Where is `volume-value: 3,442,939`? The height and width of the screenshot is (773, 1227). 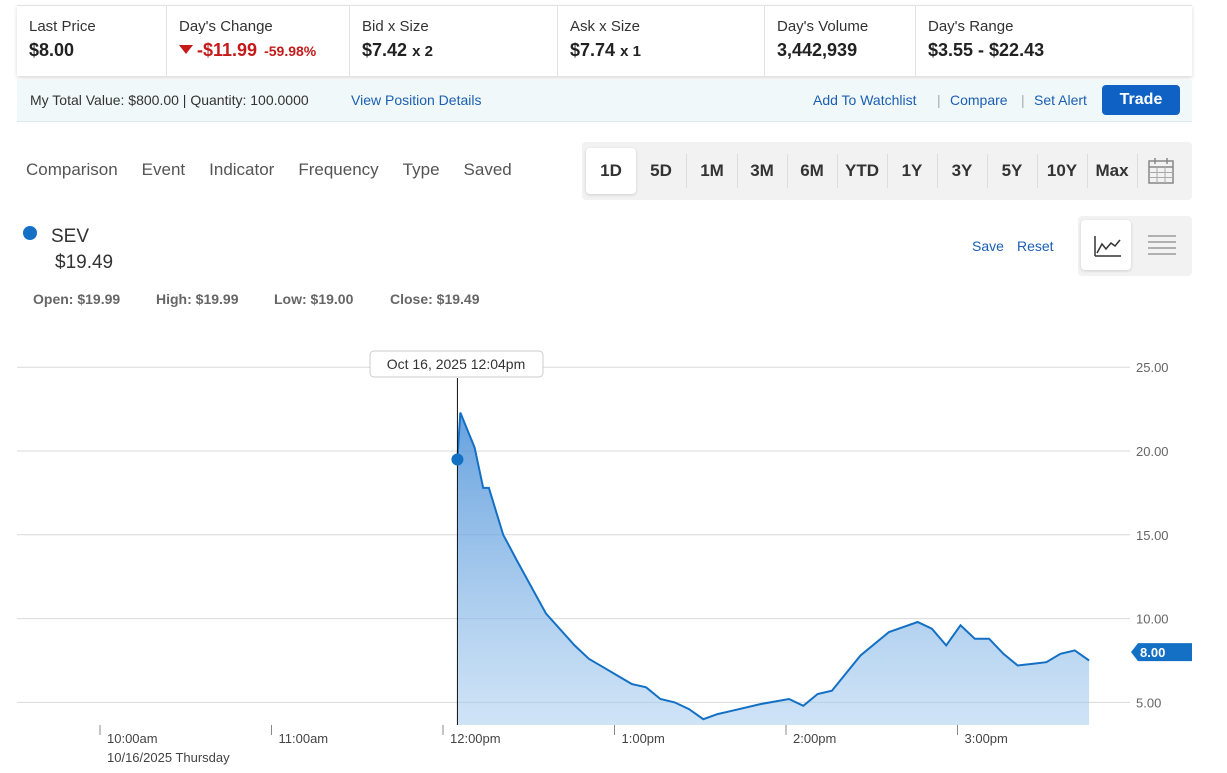 volume-value: 3,442,939 is located at coordinates (817, 50).